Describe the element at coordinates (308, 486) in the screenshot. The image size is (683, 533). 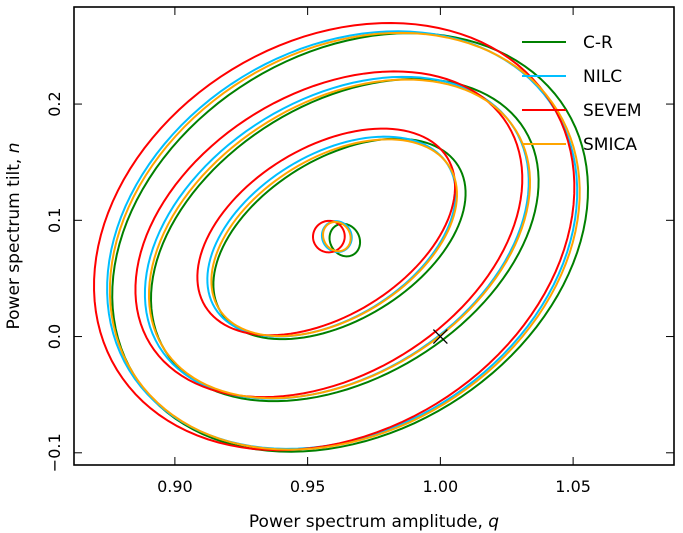
I see `x-tick-label: 0.95` at that location.